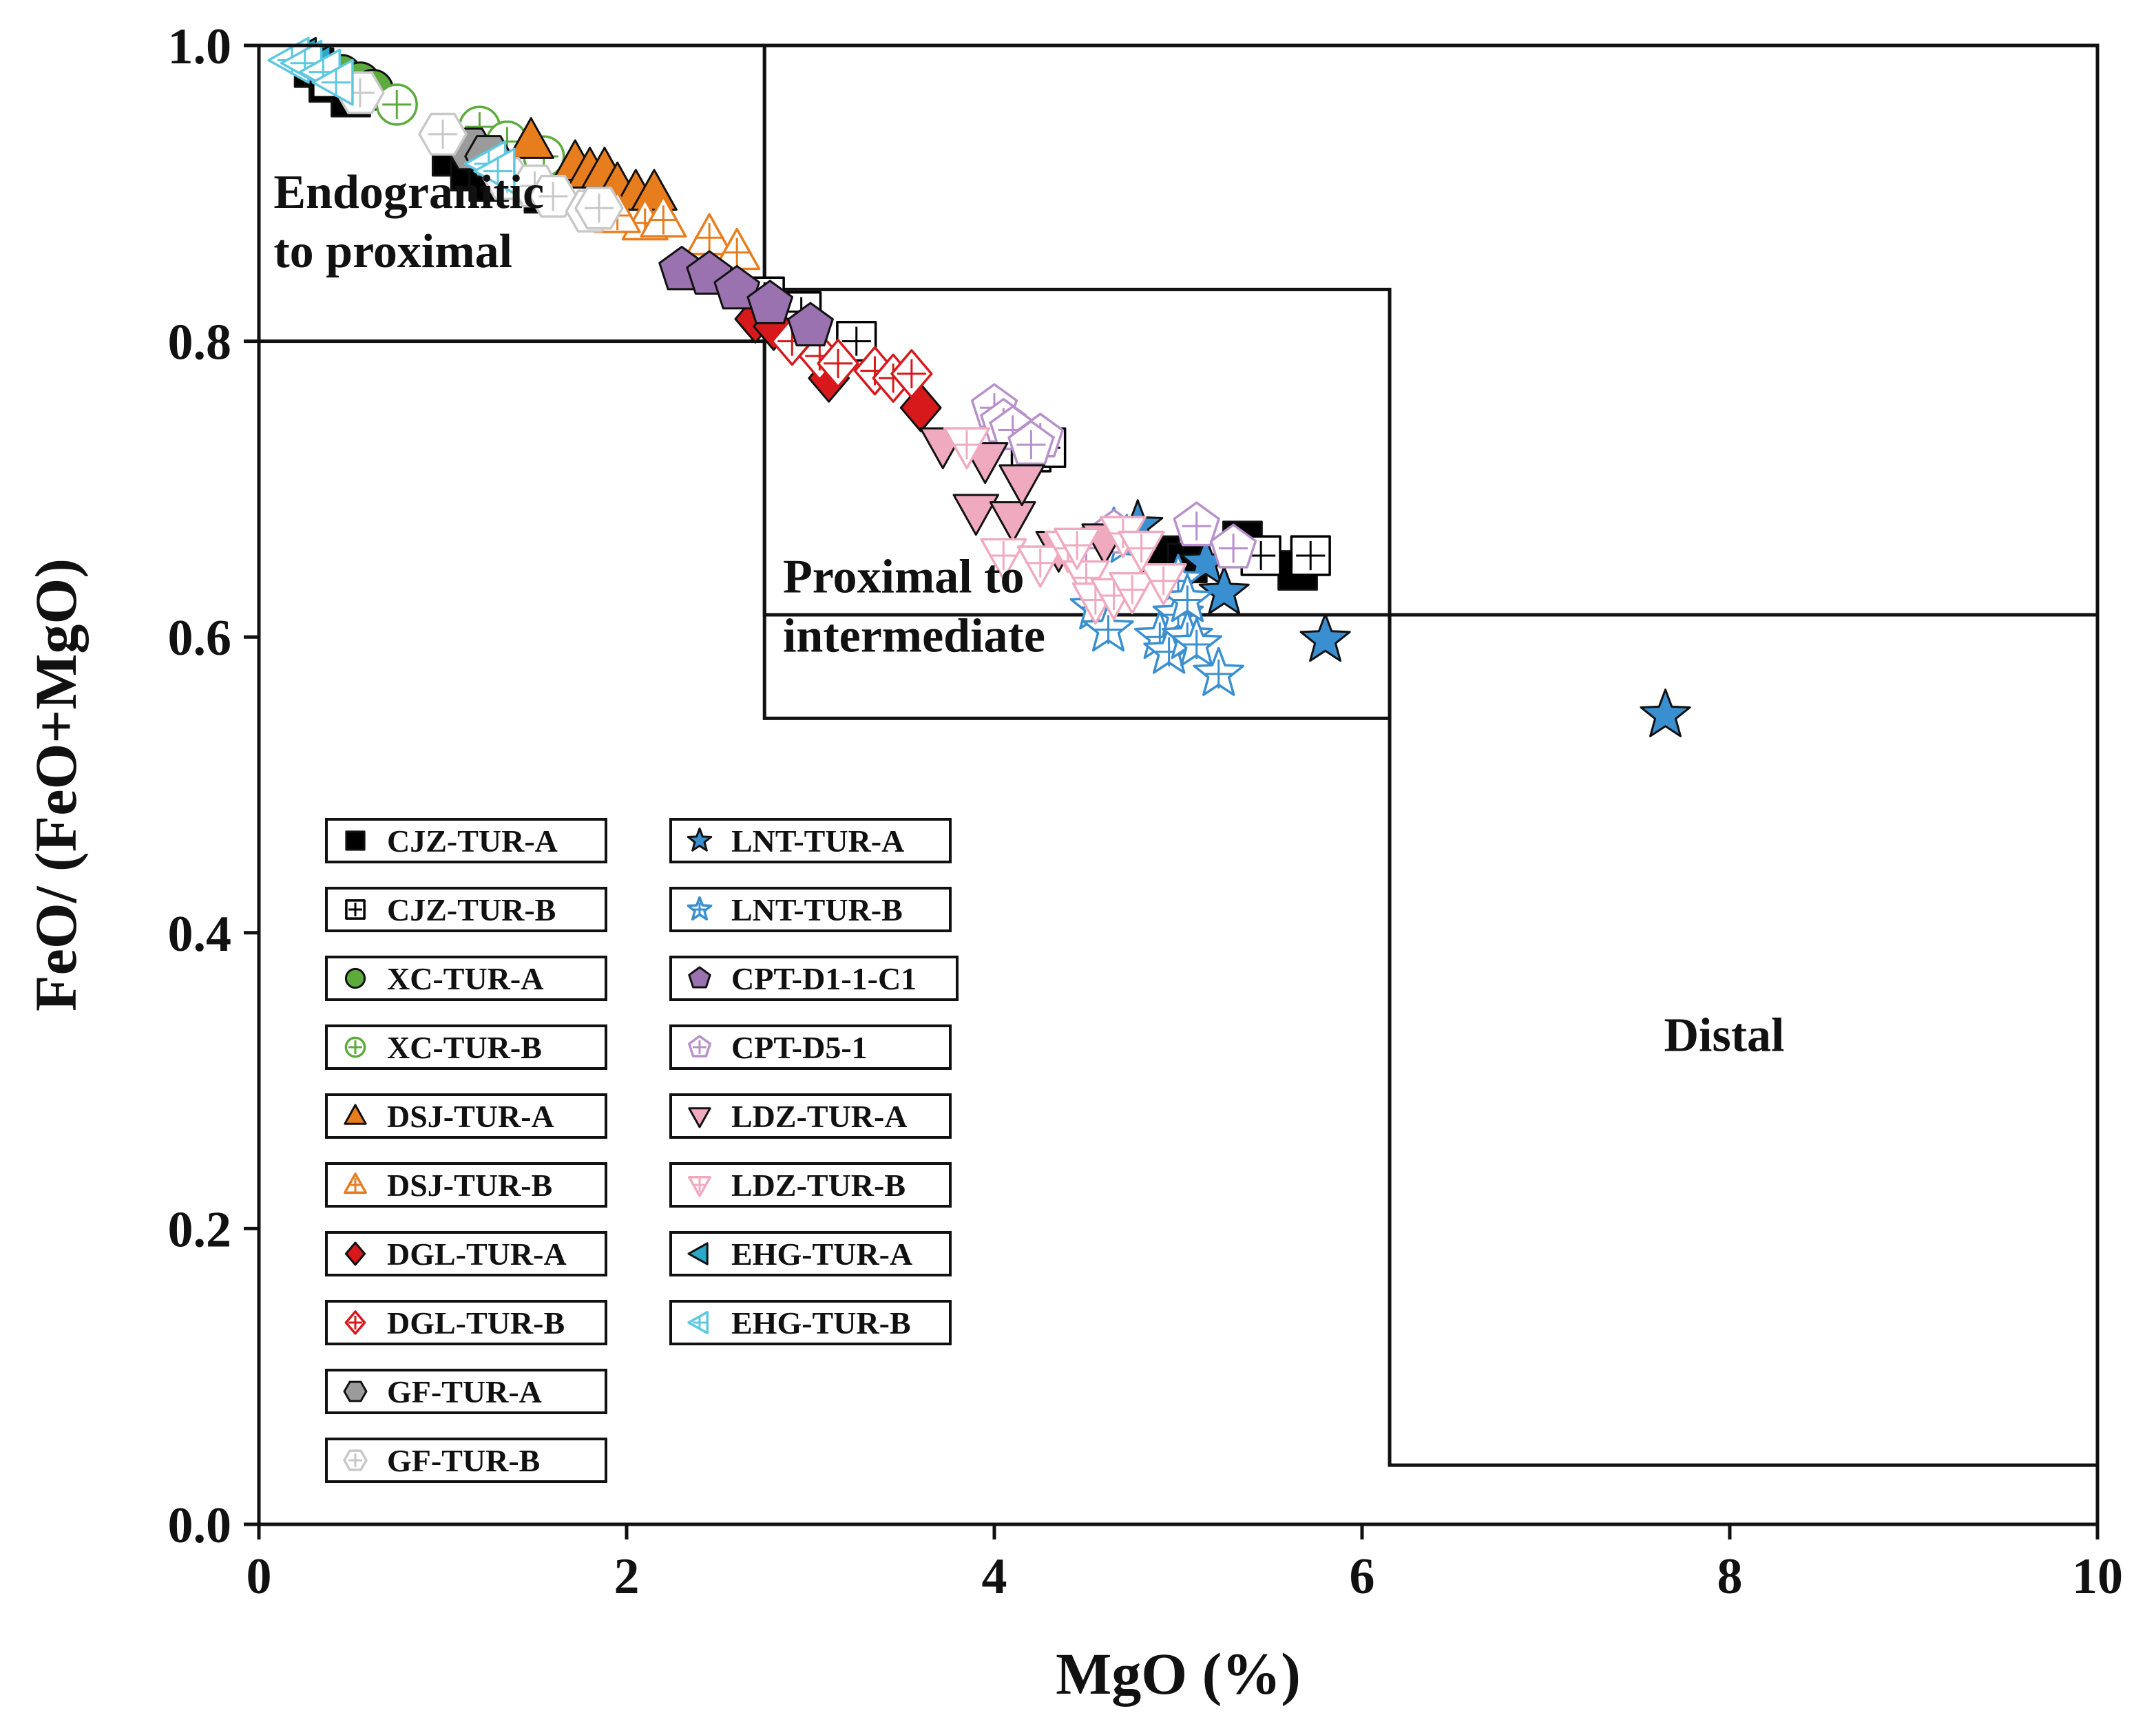 Image resolution: width=2156 pixels, height=1735 pixels. What do you see at coordinates (800, 1047) in the screenshot?
I see `legend-label-cpt-d5-1: CPT-D5-1` at bounding box center [800, 1047].